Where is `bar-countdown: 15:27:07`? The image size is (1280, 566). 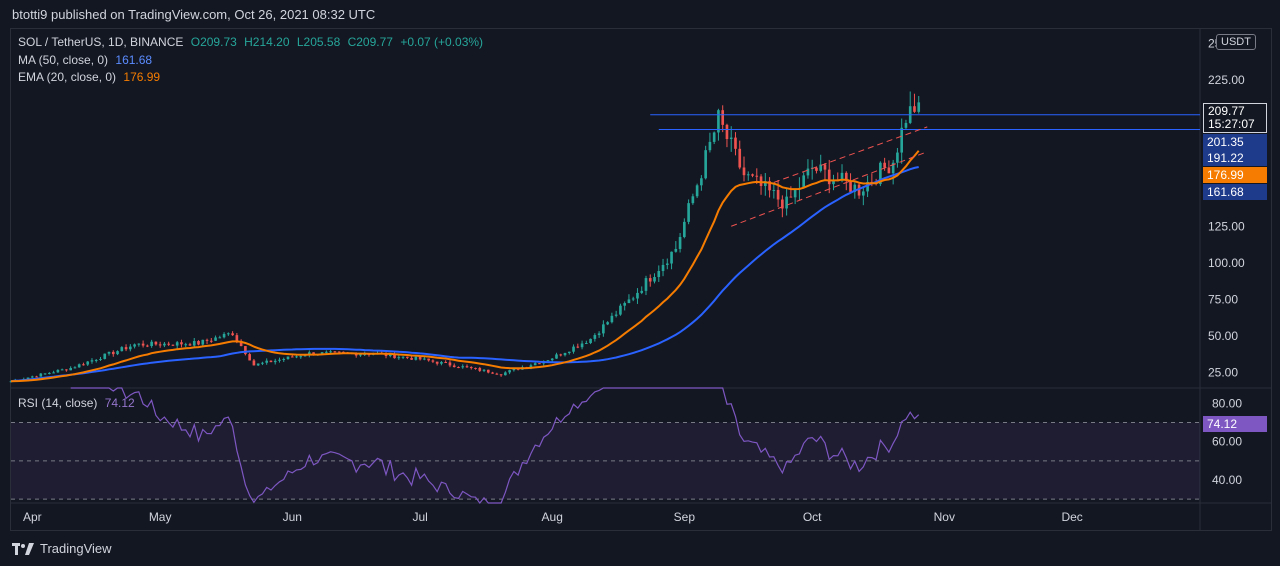
bar-countdown: 15:27:07 is located at coordinates (1231, 124).